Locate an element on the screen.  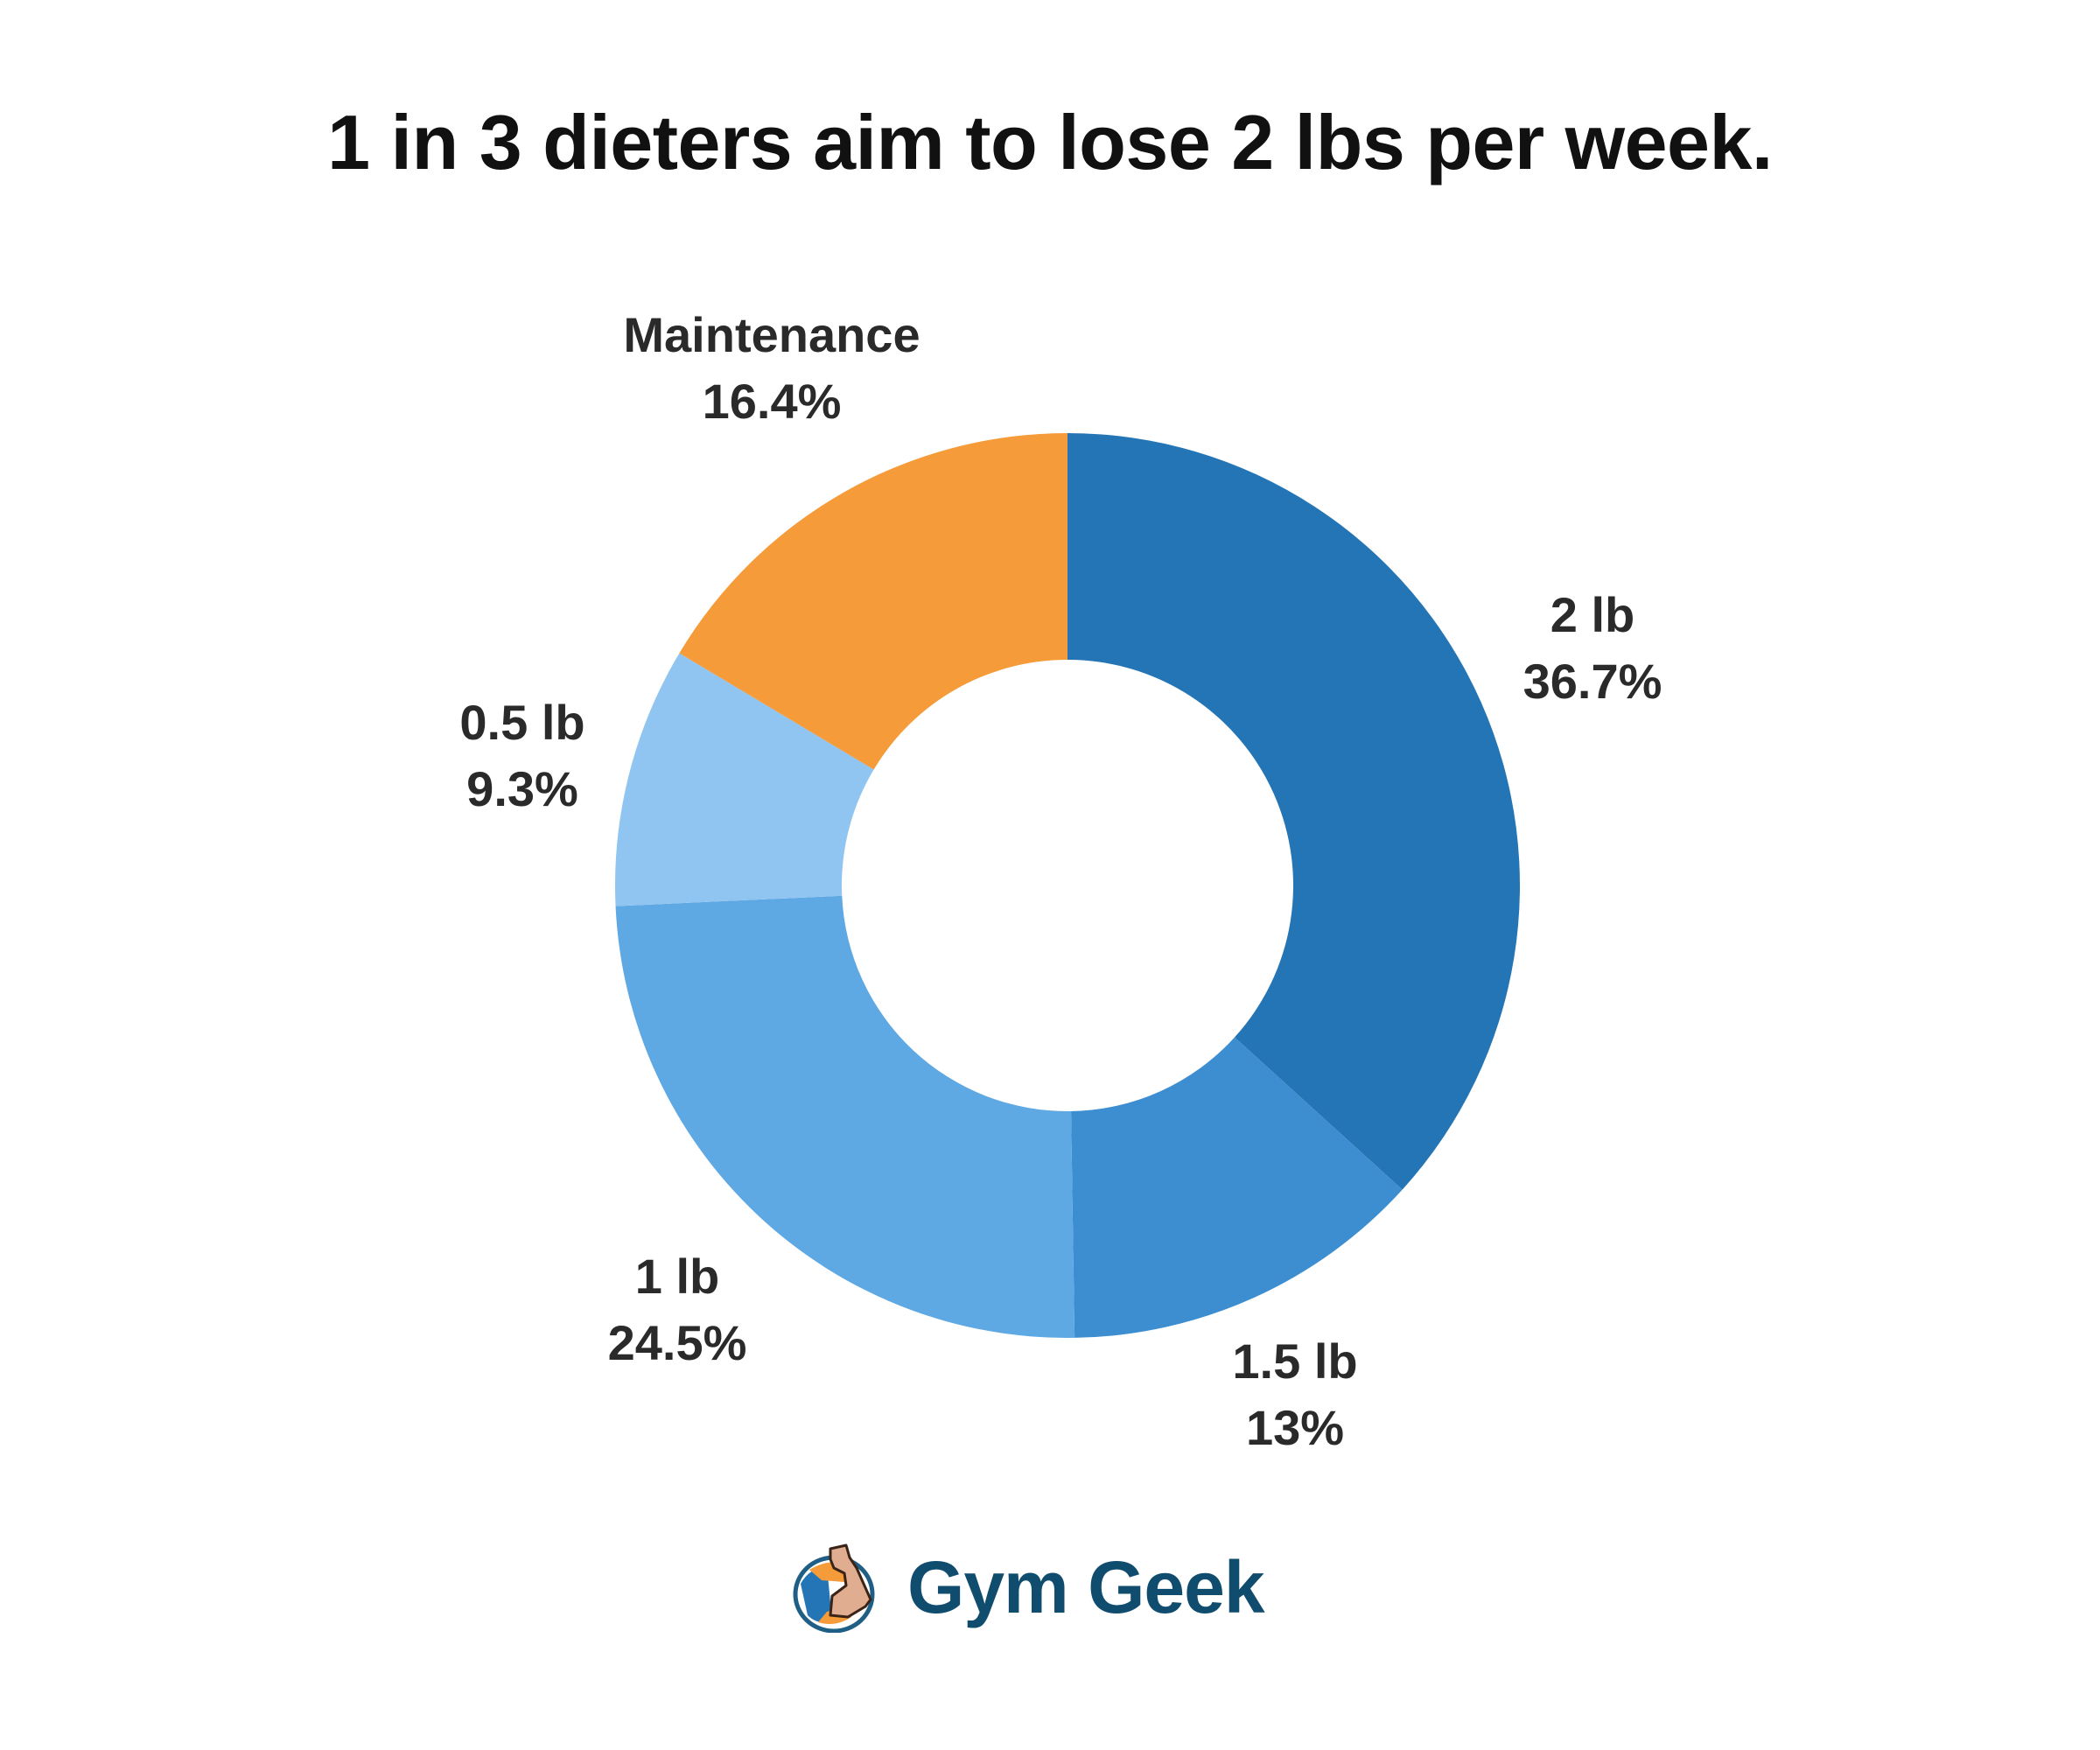
slice-2-lb is located at coordinates (1294, 811).